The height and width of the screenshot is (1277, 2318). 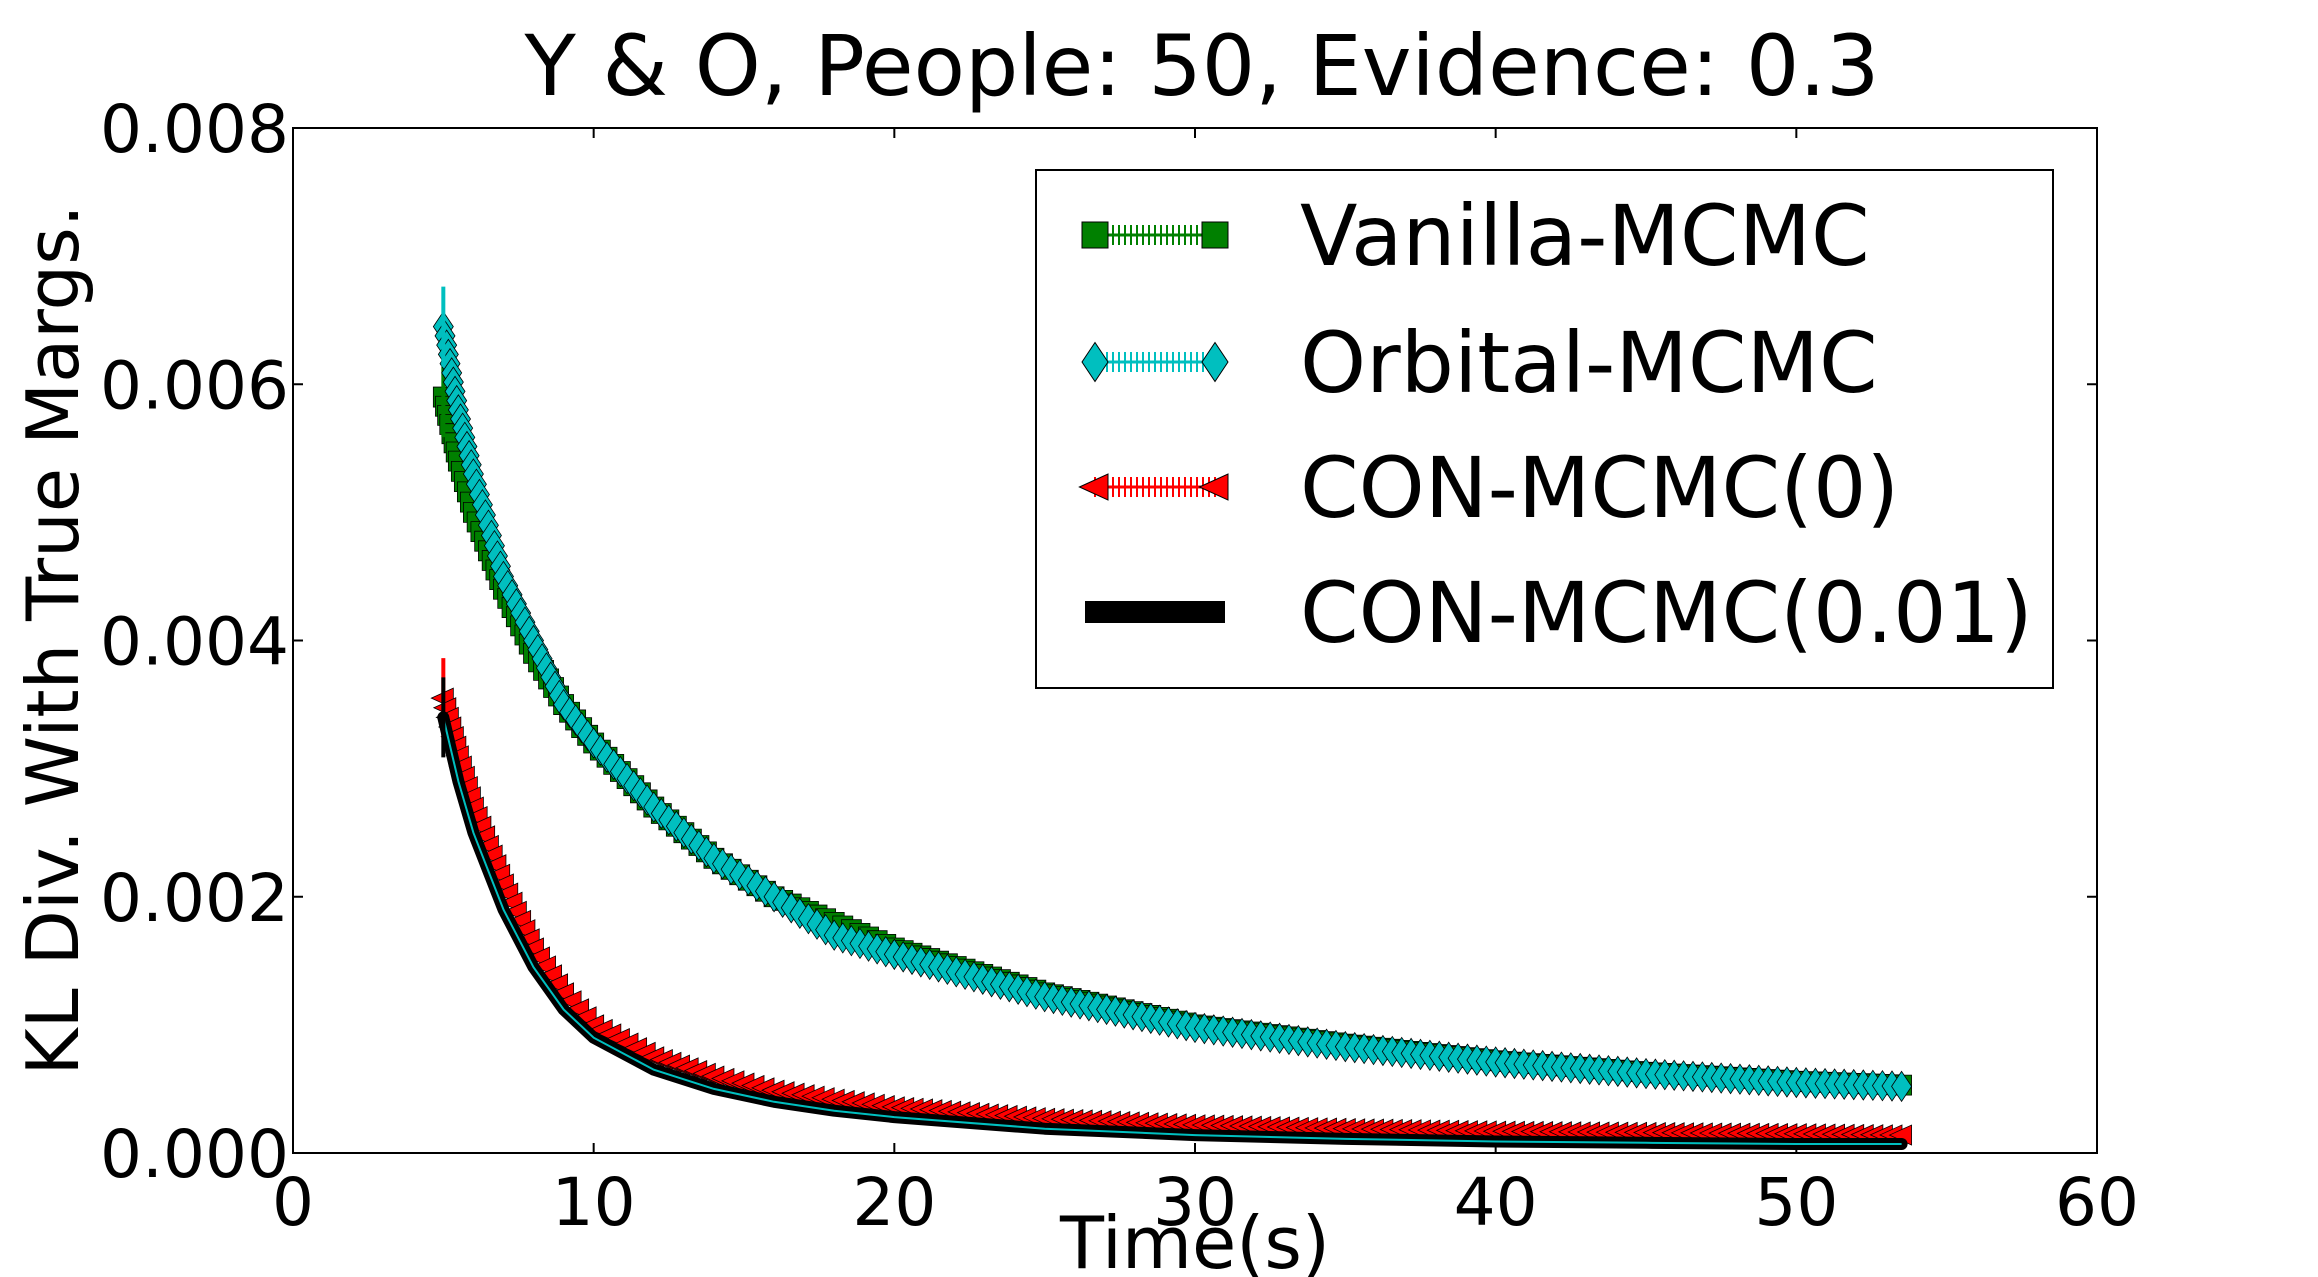 I want to click on legend-entry-con-mcmc-0-01-: CON-MCMC(0.01), so click(x=1559, y=613).